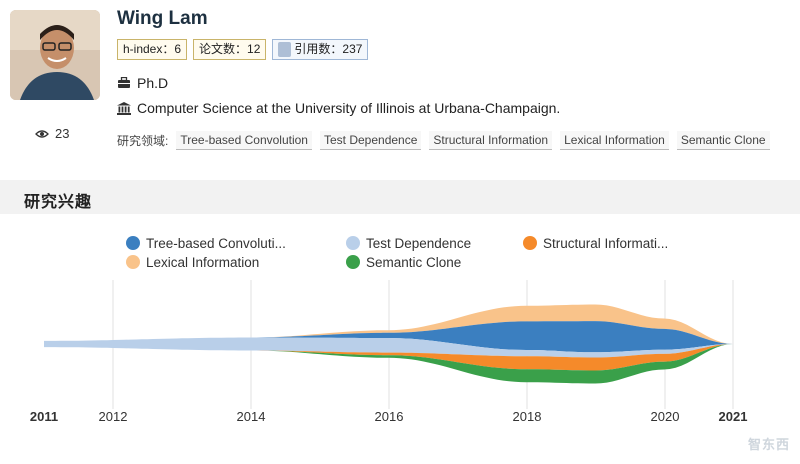 This screenshot has height=464, width=800. Describe the element at coordinates (418, 243) in the screenshot. I see `legend-label: Test Dependence` at that location.